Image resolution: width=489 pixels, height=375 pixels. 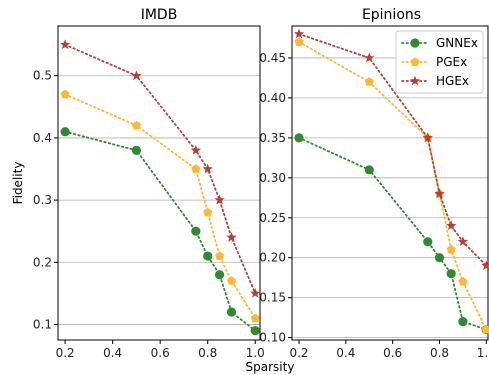 What do you see at coordinates (272, 178) in the screenshot?
I see `y-tick-label: 0.30` at bounding box center [272, 178].